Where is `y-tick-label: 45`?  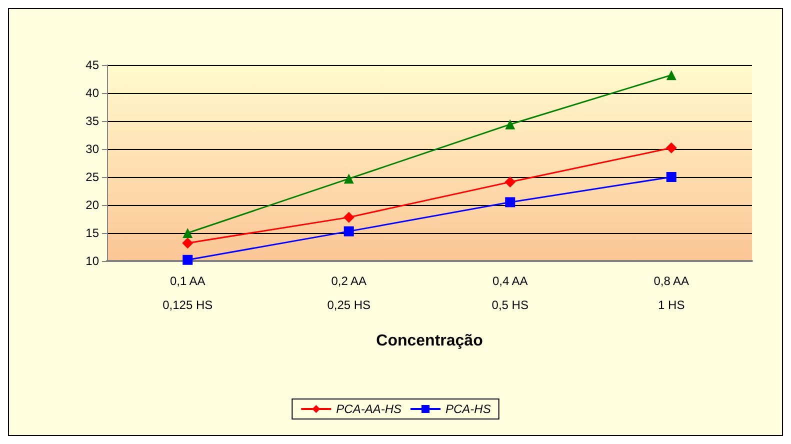
y-tick-label: 45 is located at coordinates (93, 65).